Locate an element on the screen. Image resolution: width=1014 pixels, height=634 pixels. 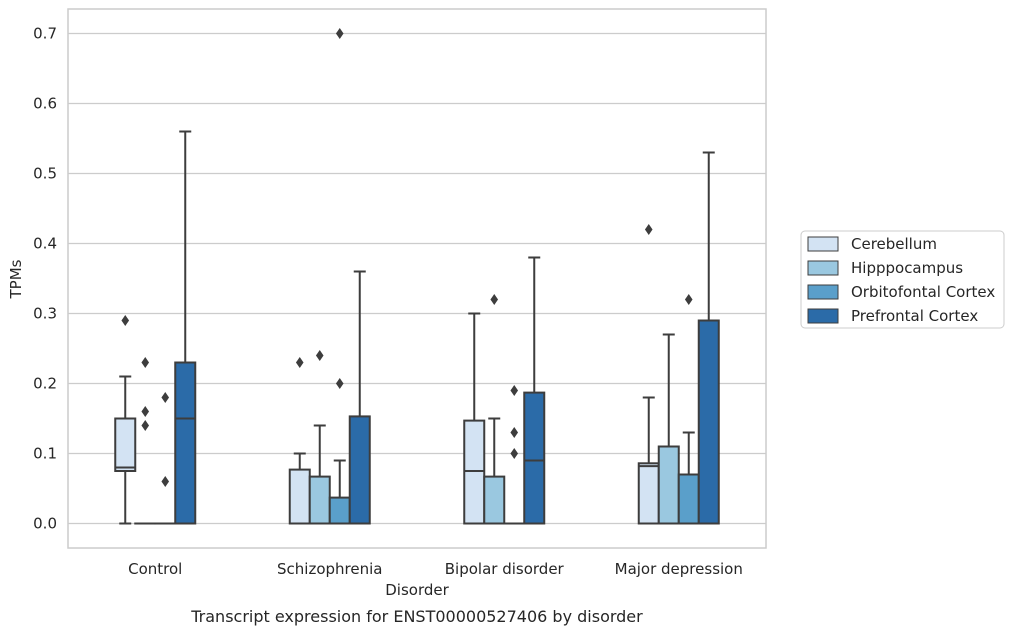
y-tick-label: 0.5 is located at coordinates (45, 174).